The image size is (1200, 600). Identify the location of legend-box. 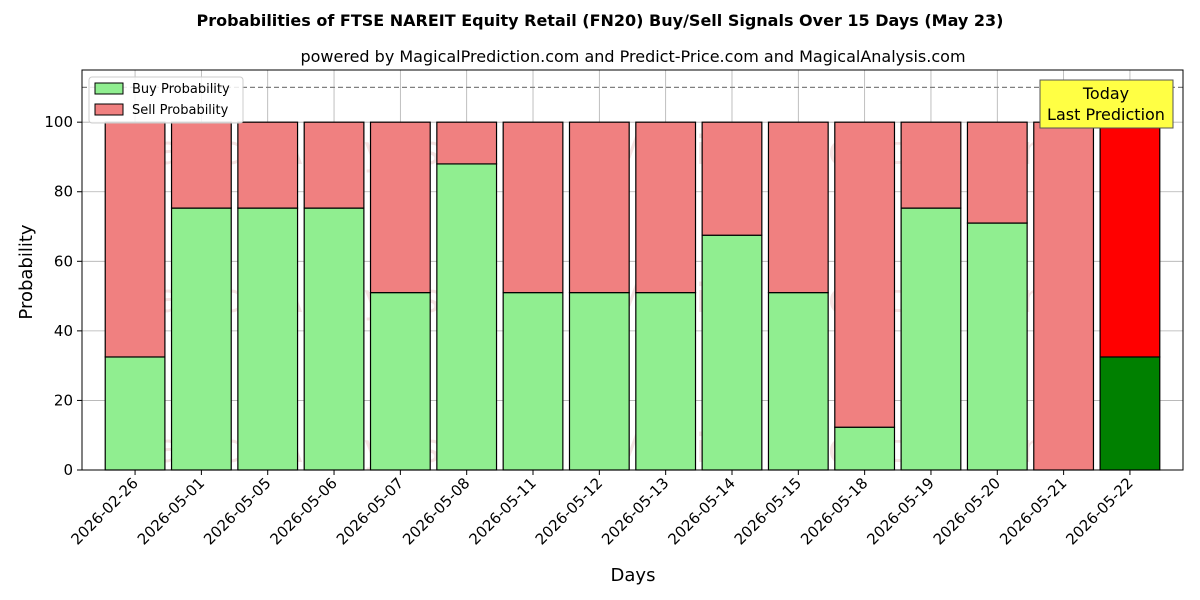
(166, 100).